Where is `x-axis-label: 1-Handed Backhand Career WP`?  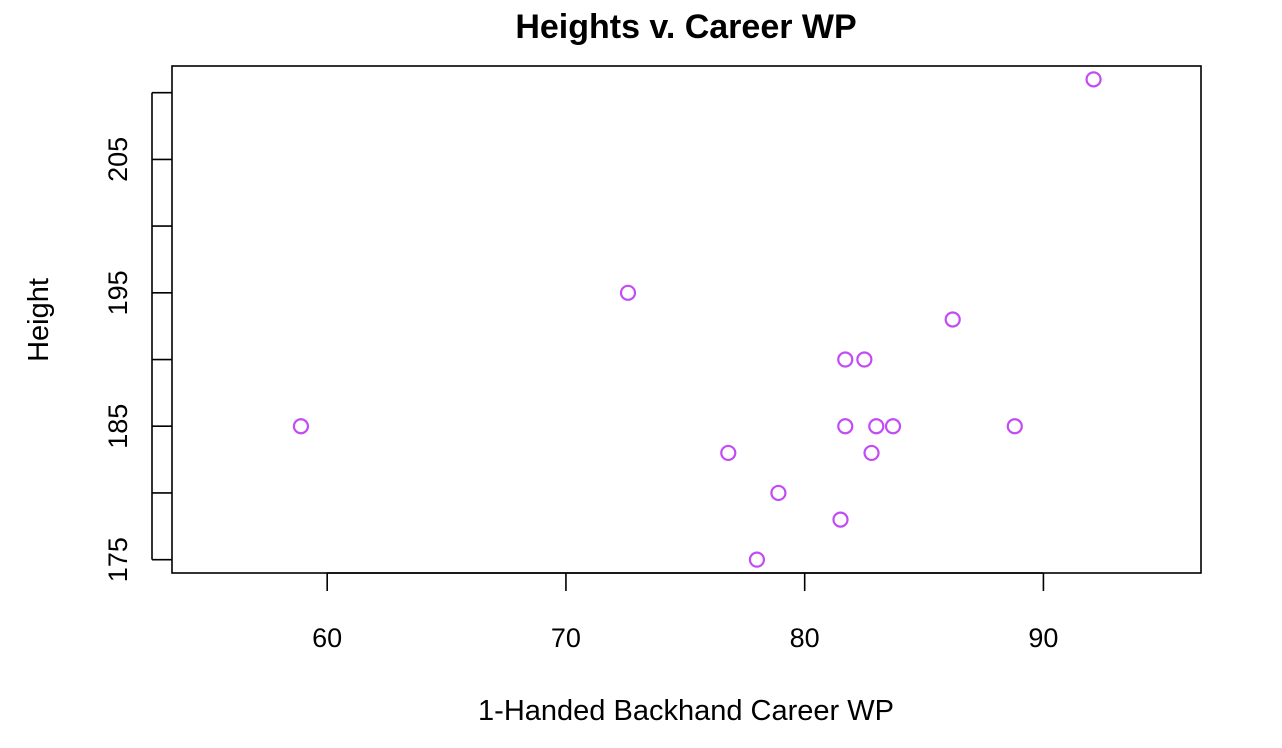 x-axis-label: 1-Handed Backhand Career WP is located at coordinates (686, 711).